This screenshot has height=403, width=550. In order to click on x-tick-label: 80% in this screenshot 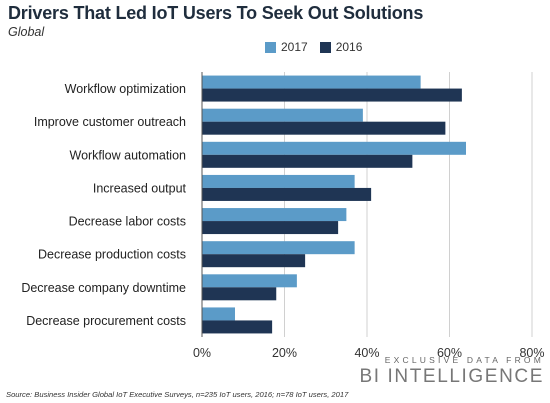, I will do `click(531, 353)`.